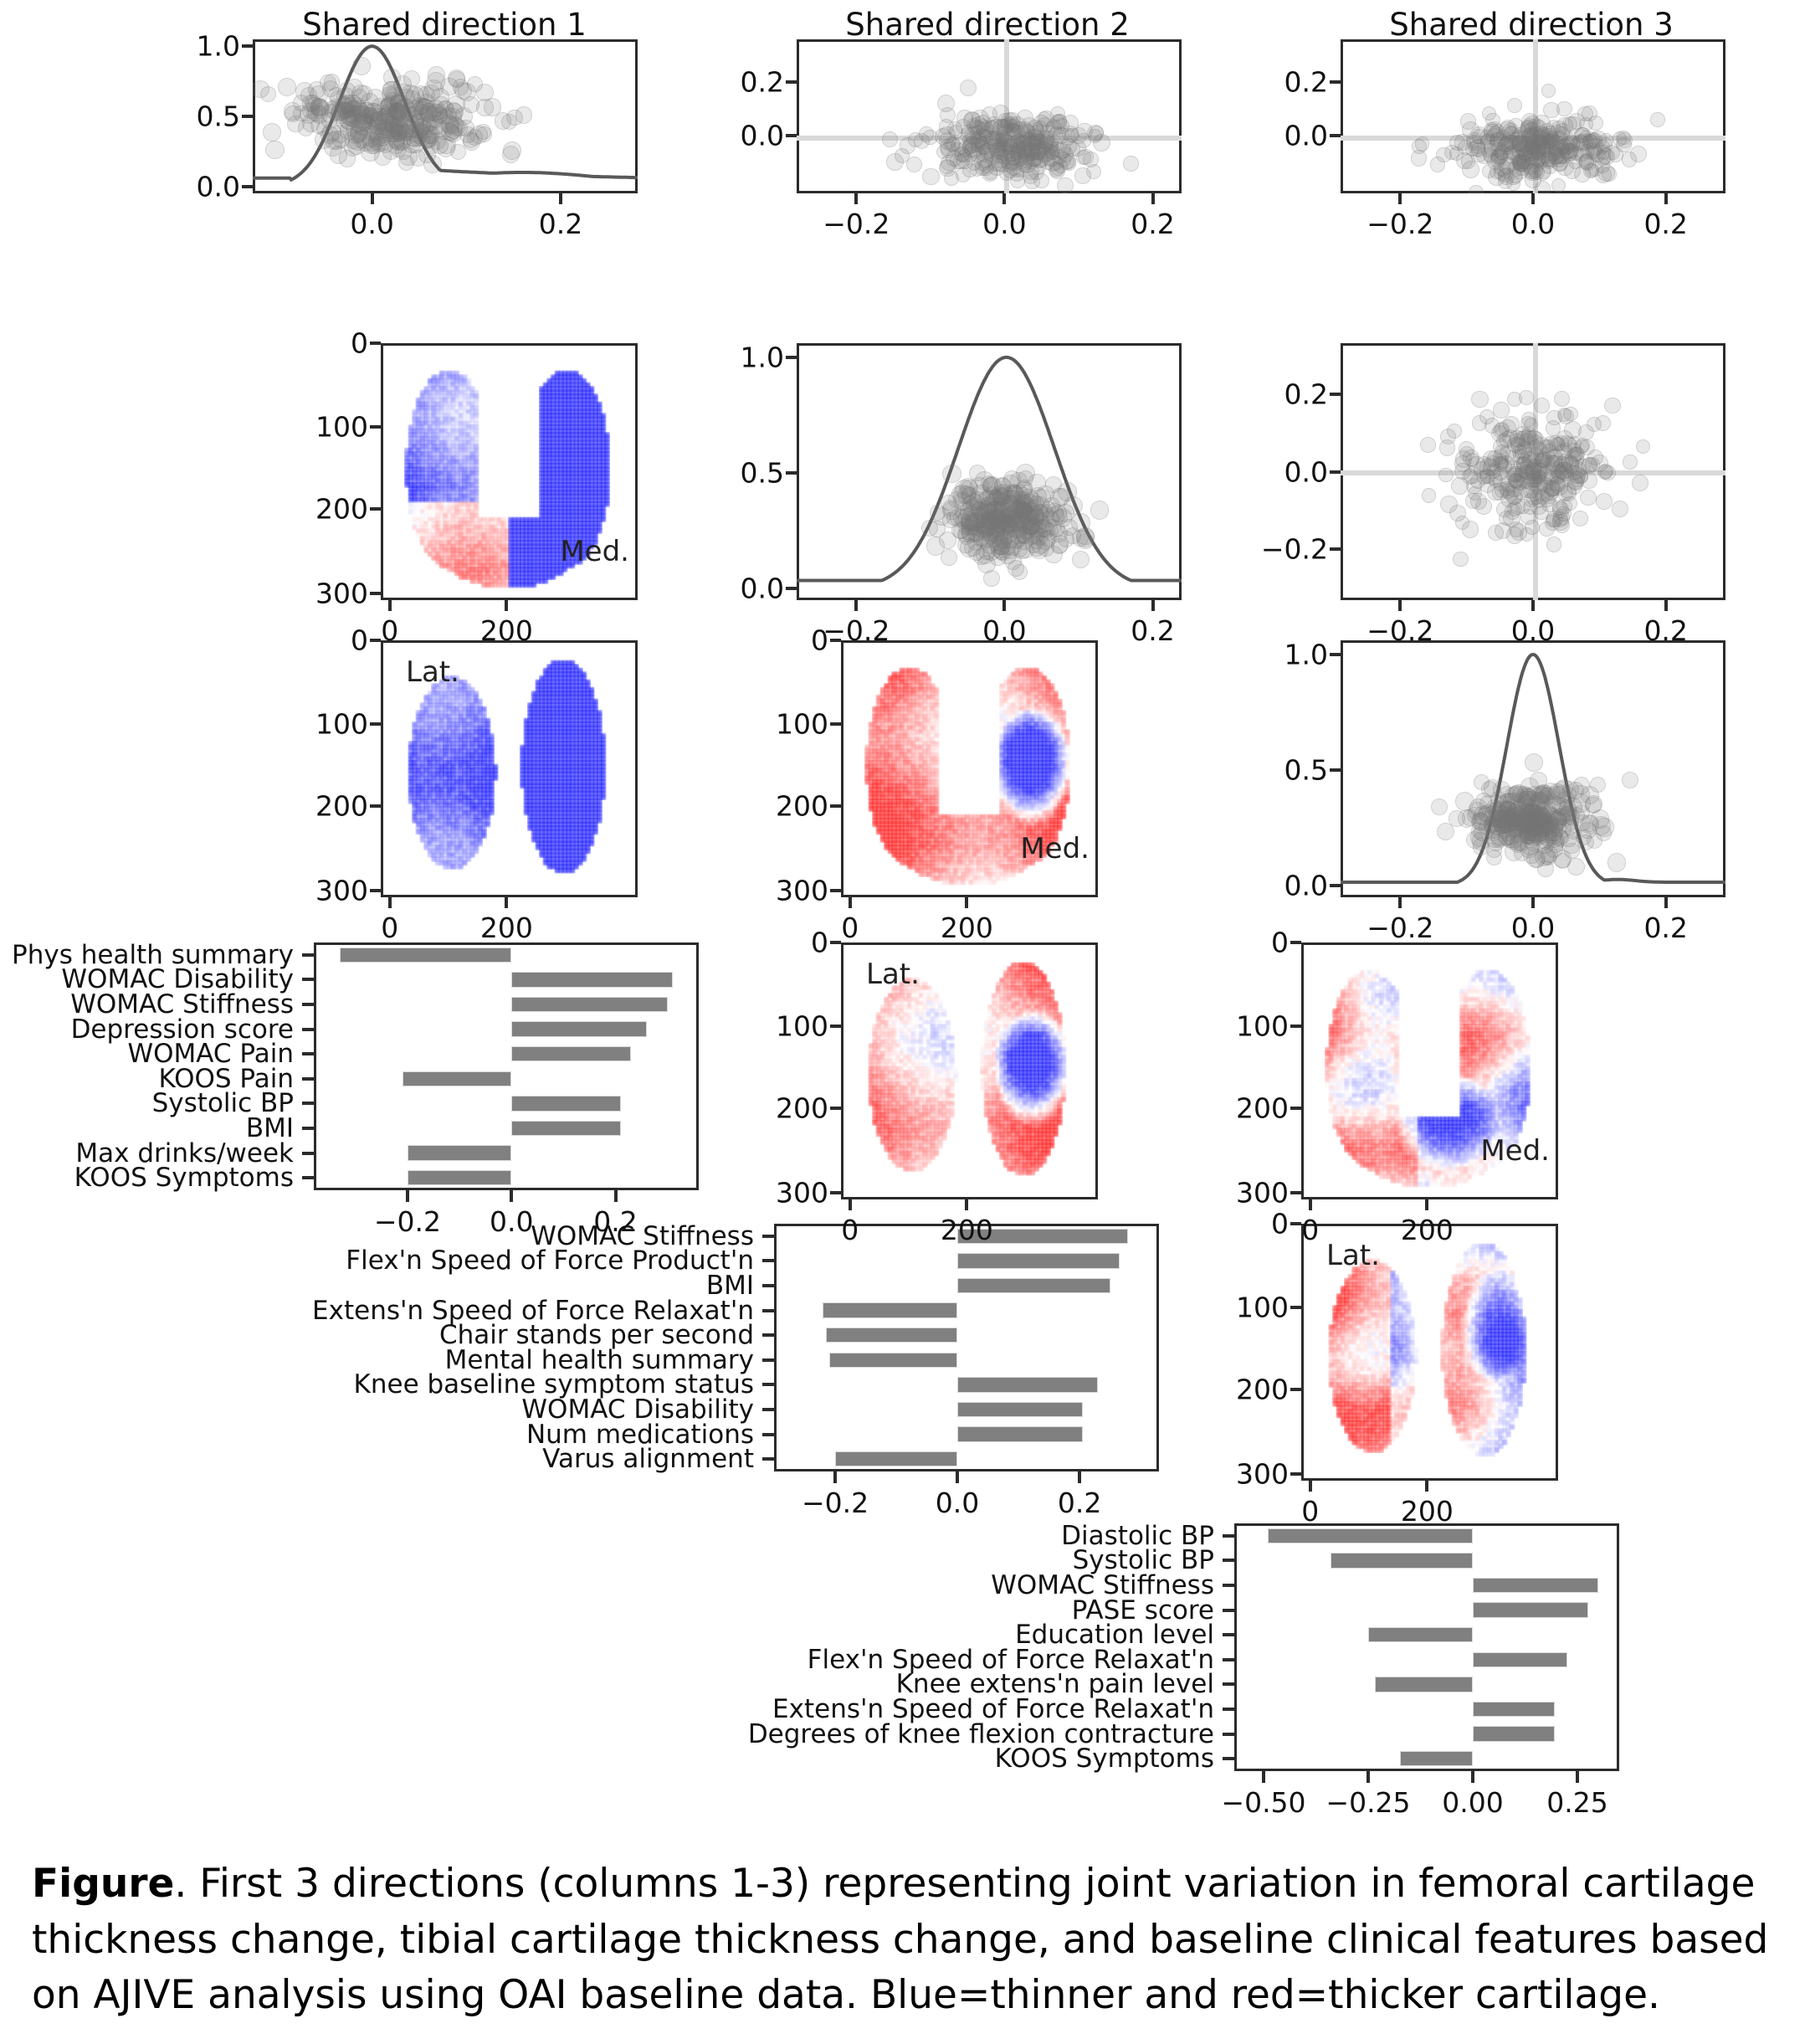 The height and width of the screenshot is (2044, 1810). Describe the element at coordinates (509, 768) in the screenshot. I see `panel-tibial-map-dir1: Lat.` at that location.